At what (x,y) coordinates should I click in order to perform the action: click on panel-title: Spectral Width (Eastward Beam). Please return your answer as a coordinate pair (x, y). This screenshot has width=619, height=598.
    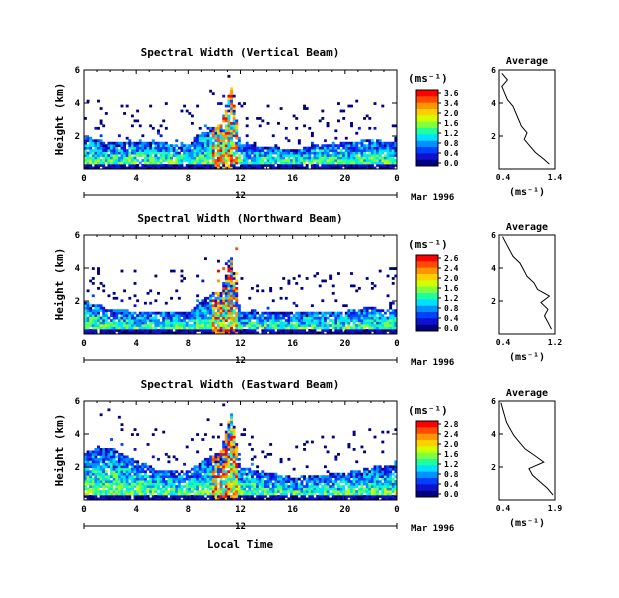
    Looking at the image, I should click on (240, 384).